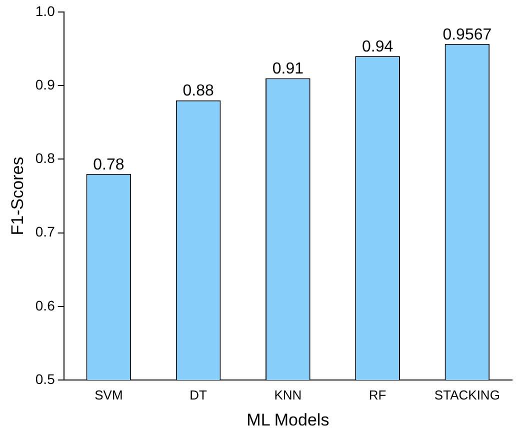 The width and height of the screenshot is (522, 439). Describe the element at coordinates (45, 158) in the screenshot. I see `y-tick-label: 0.8` at that location.